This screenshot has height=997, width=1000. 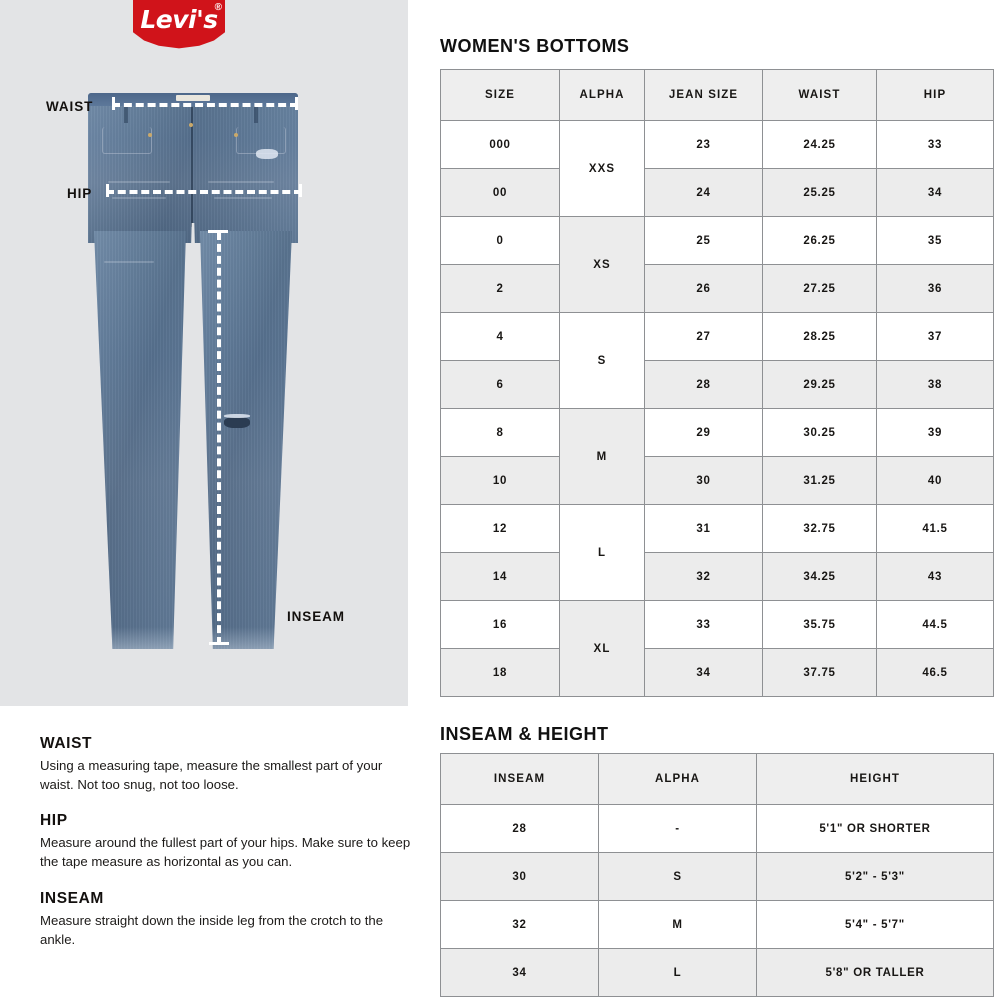 What do you see at coordinates (218, 7) in the screenshot?
I see `registered-trademark-icon: ®` at bounding box center [218, 7].